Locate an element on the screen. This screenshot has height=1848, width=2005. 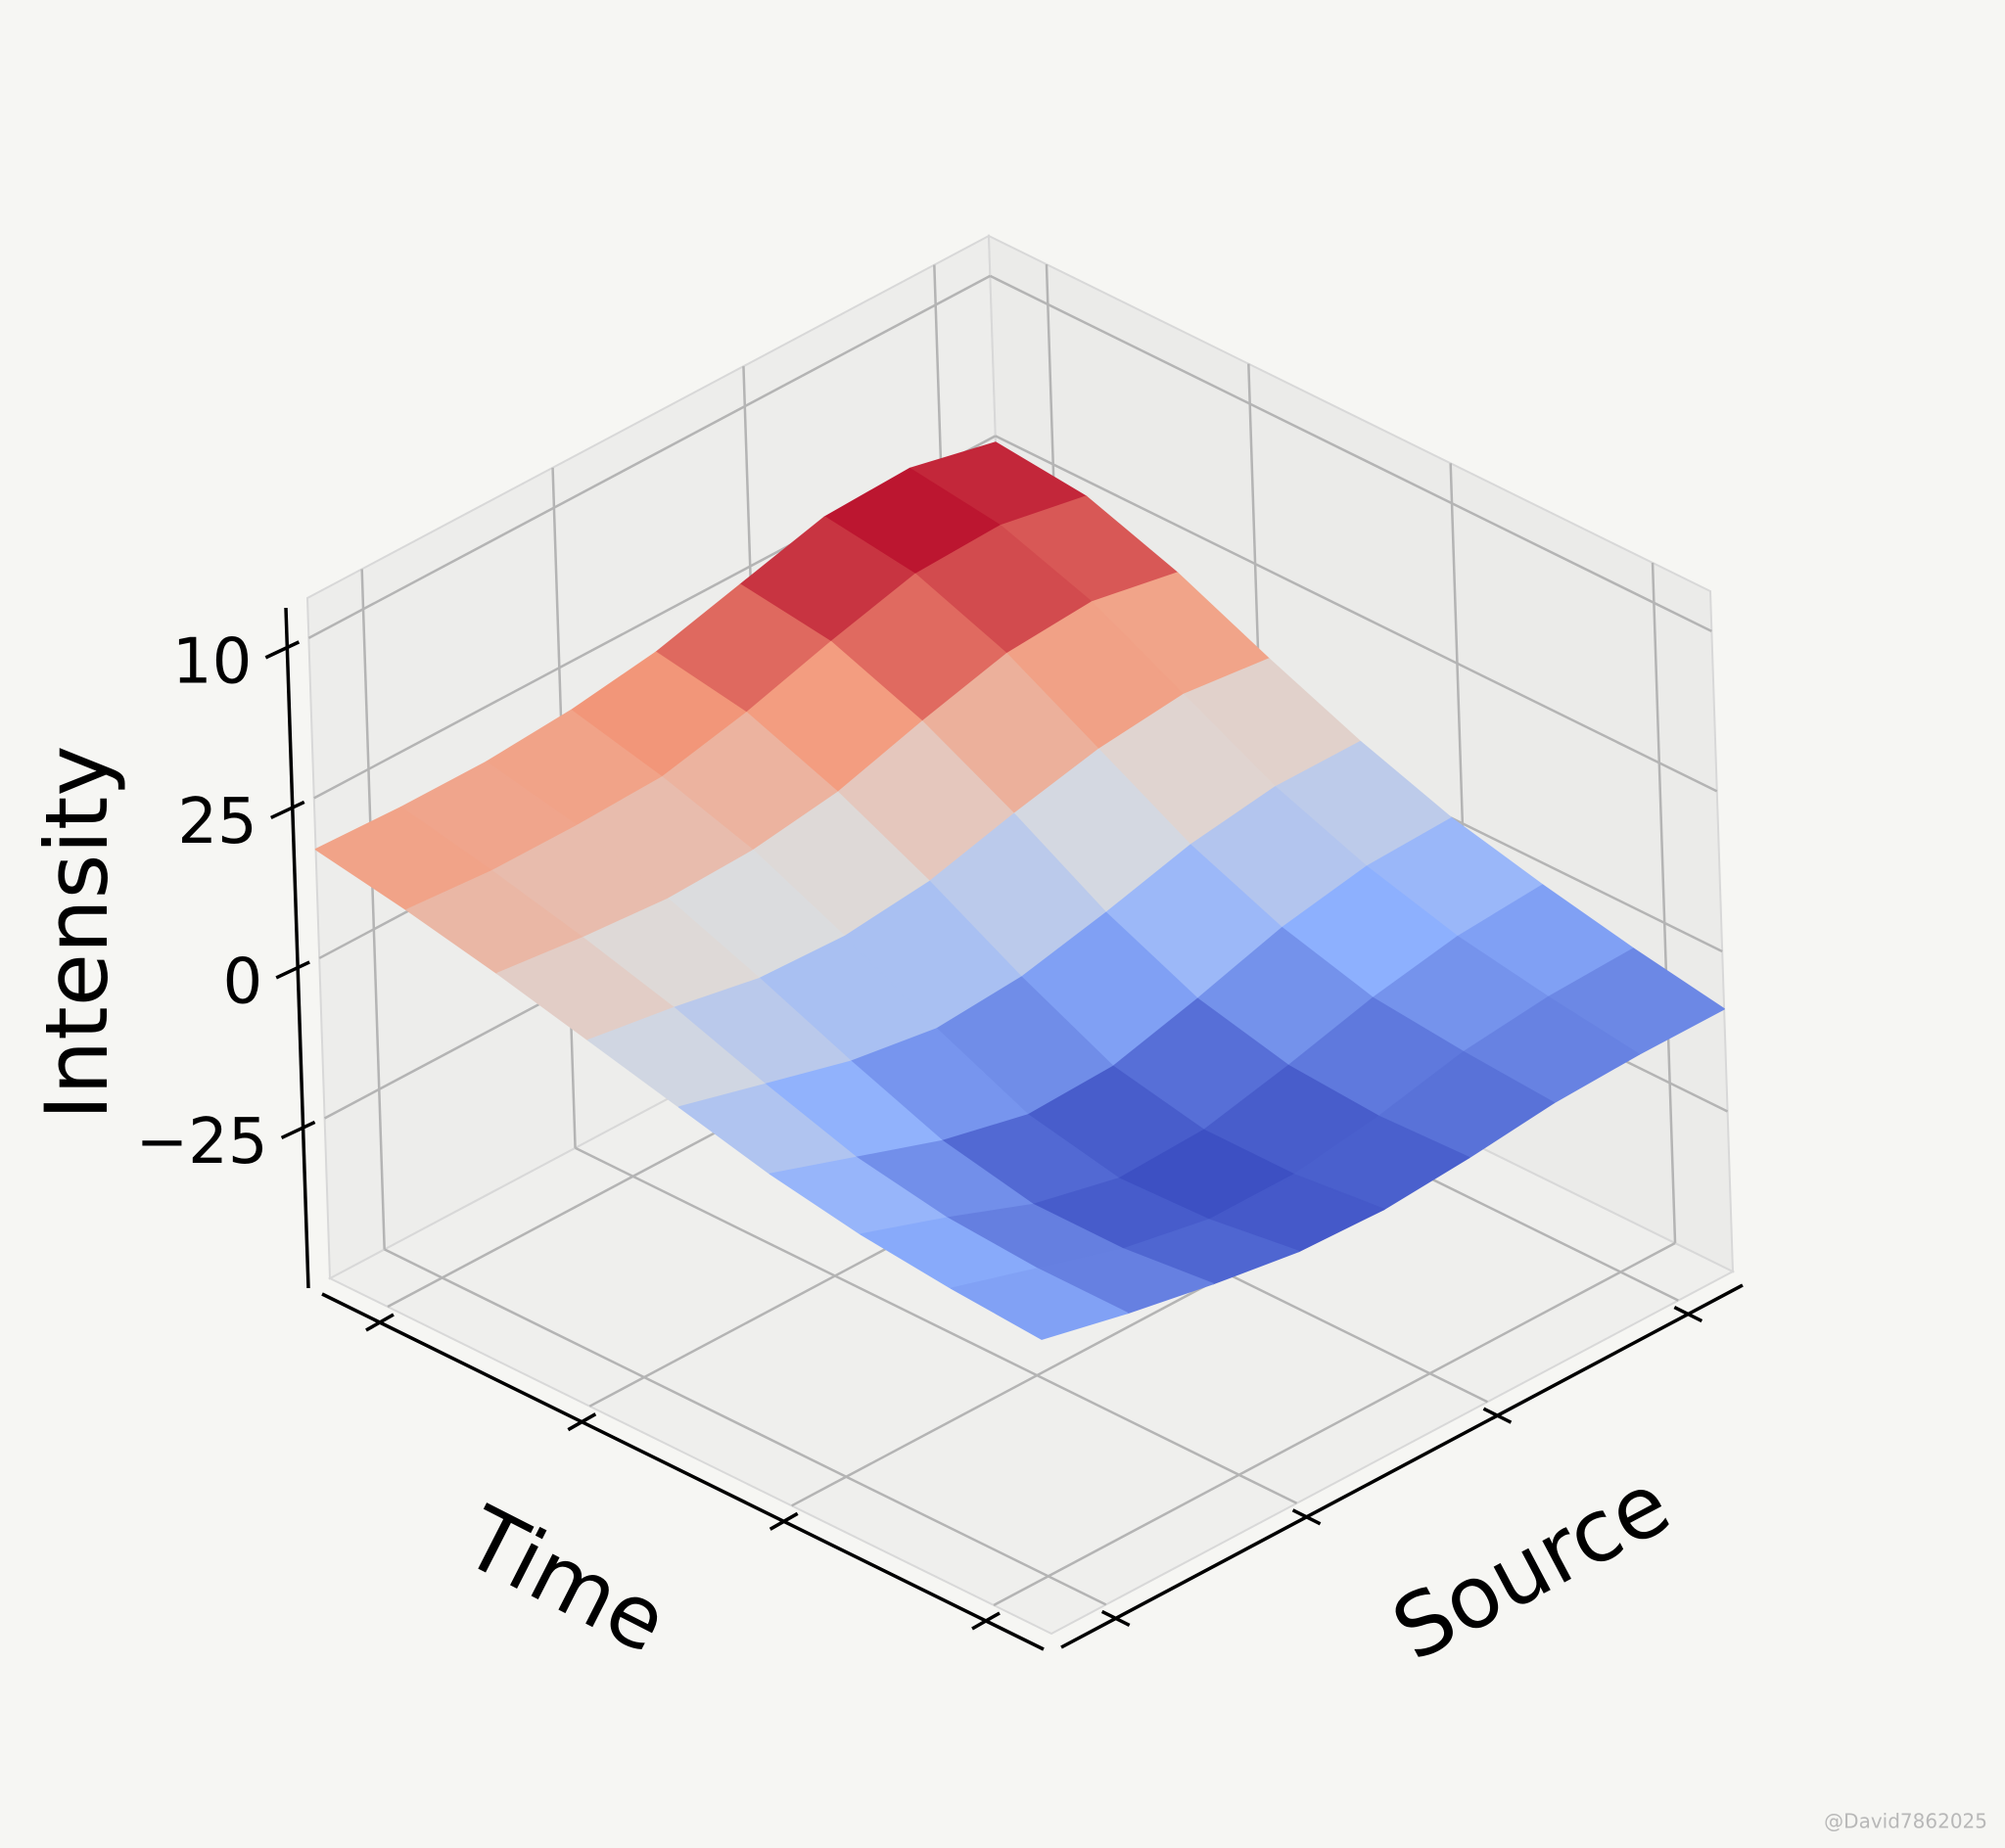
z-tick-label: 0 is located at coordinates (242, 983).